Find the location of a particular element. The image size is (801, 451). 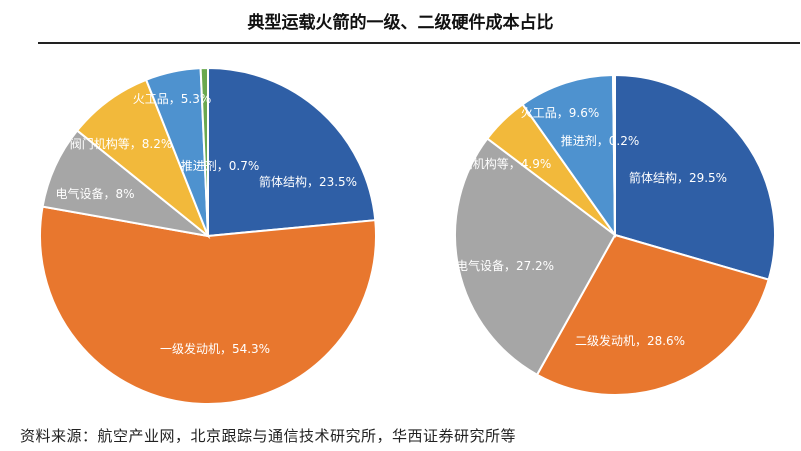

chart-title: 典型运载火箭的一级、二级硬件成本占比 is located at coordinates (400, 23).